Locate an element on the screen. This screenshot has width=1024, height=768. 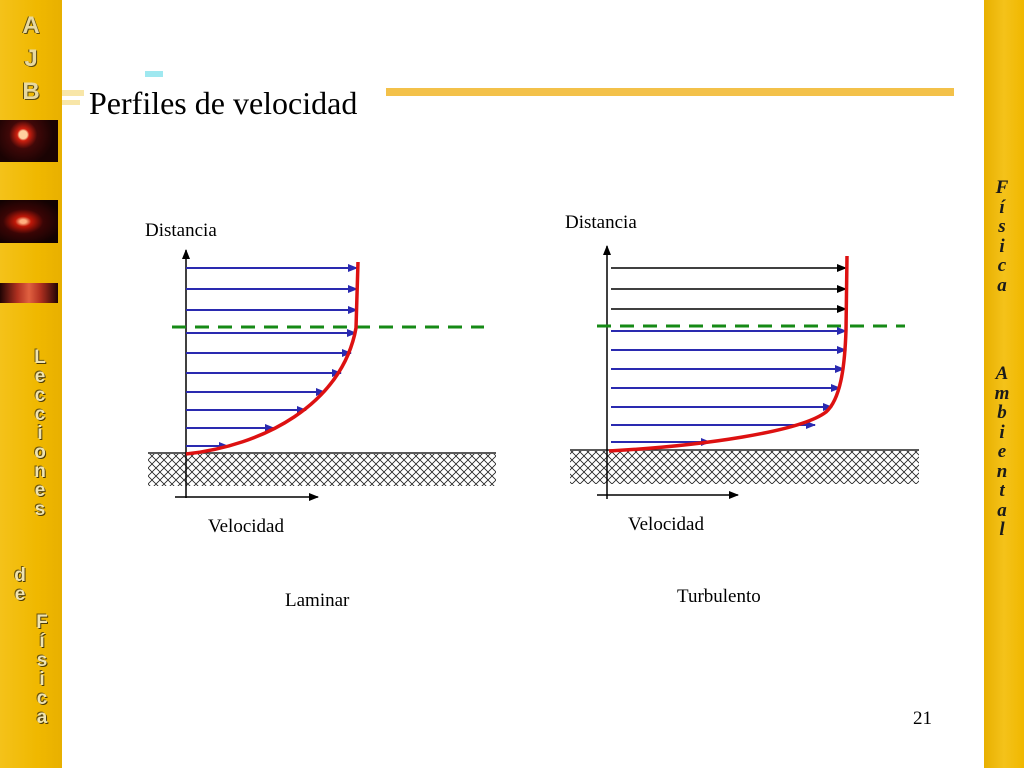
right-sidebar is located at coordinates (1004, 384).